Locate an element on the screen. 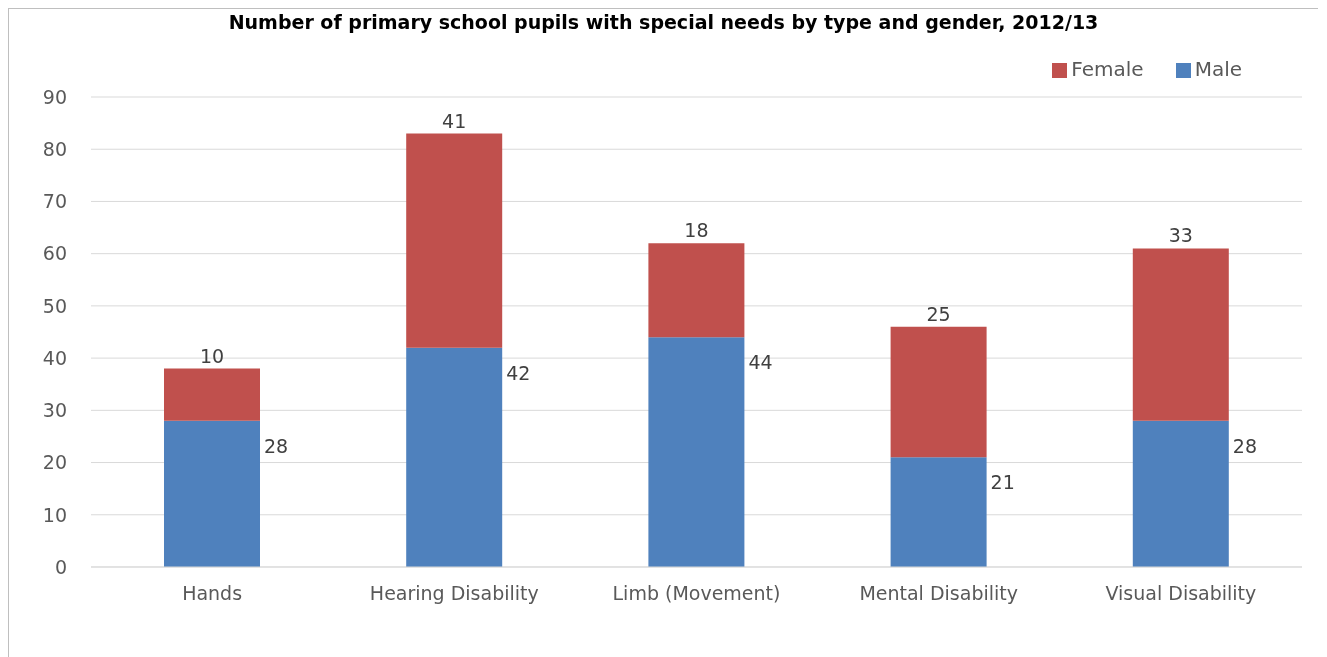  y-tick-label: 60 is located at coordinates (54, 253).